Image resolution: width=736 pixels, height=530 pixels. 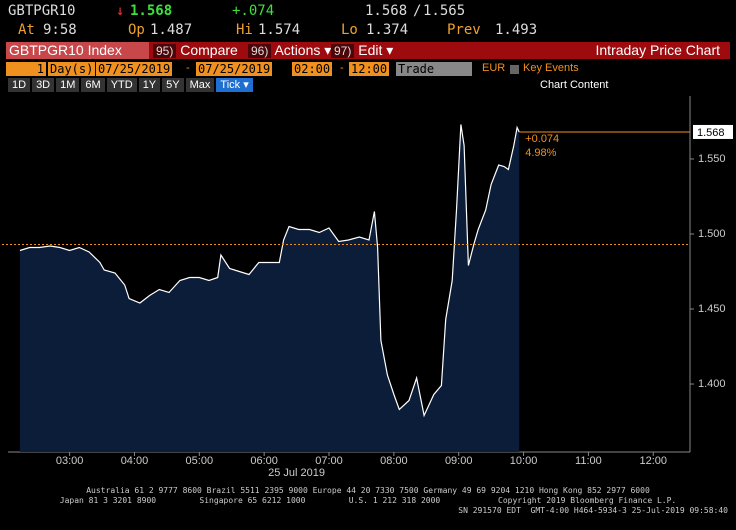 I want to click on x-tick-label: 08:00, so click(x=394, y=461).